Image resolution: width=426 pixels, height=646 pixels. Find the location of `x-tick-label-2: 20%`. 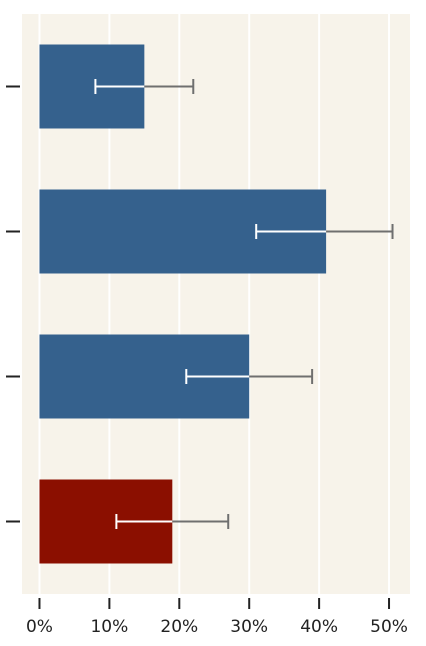

x-tick-label-2: 20% is located at coordinates (179, 627).